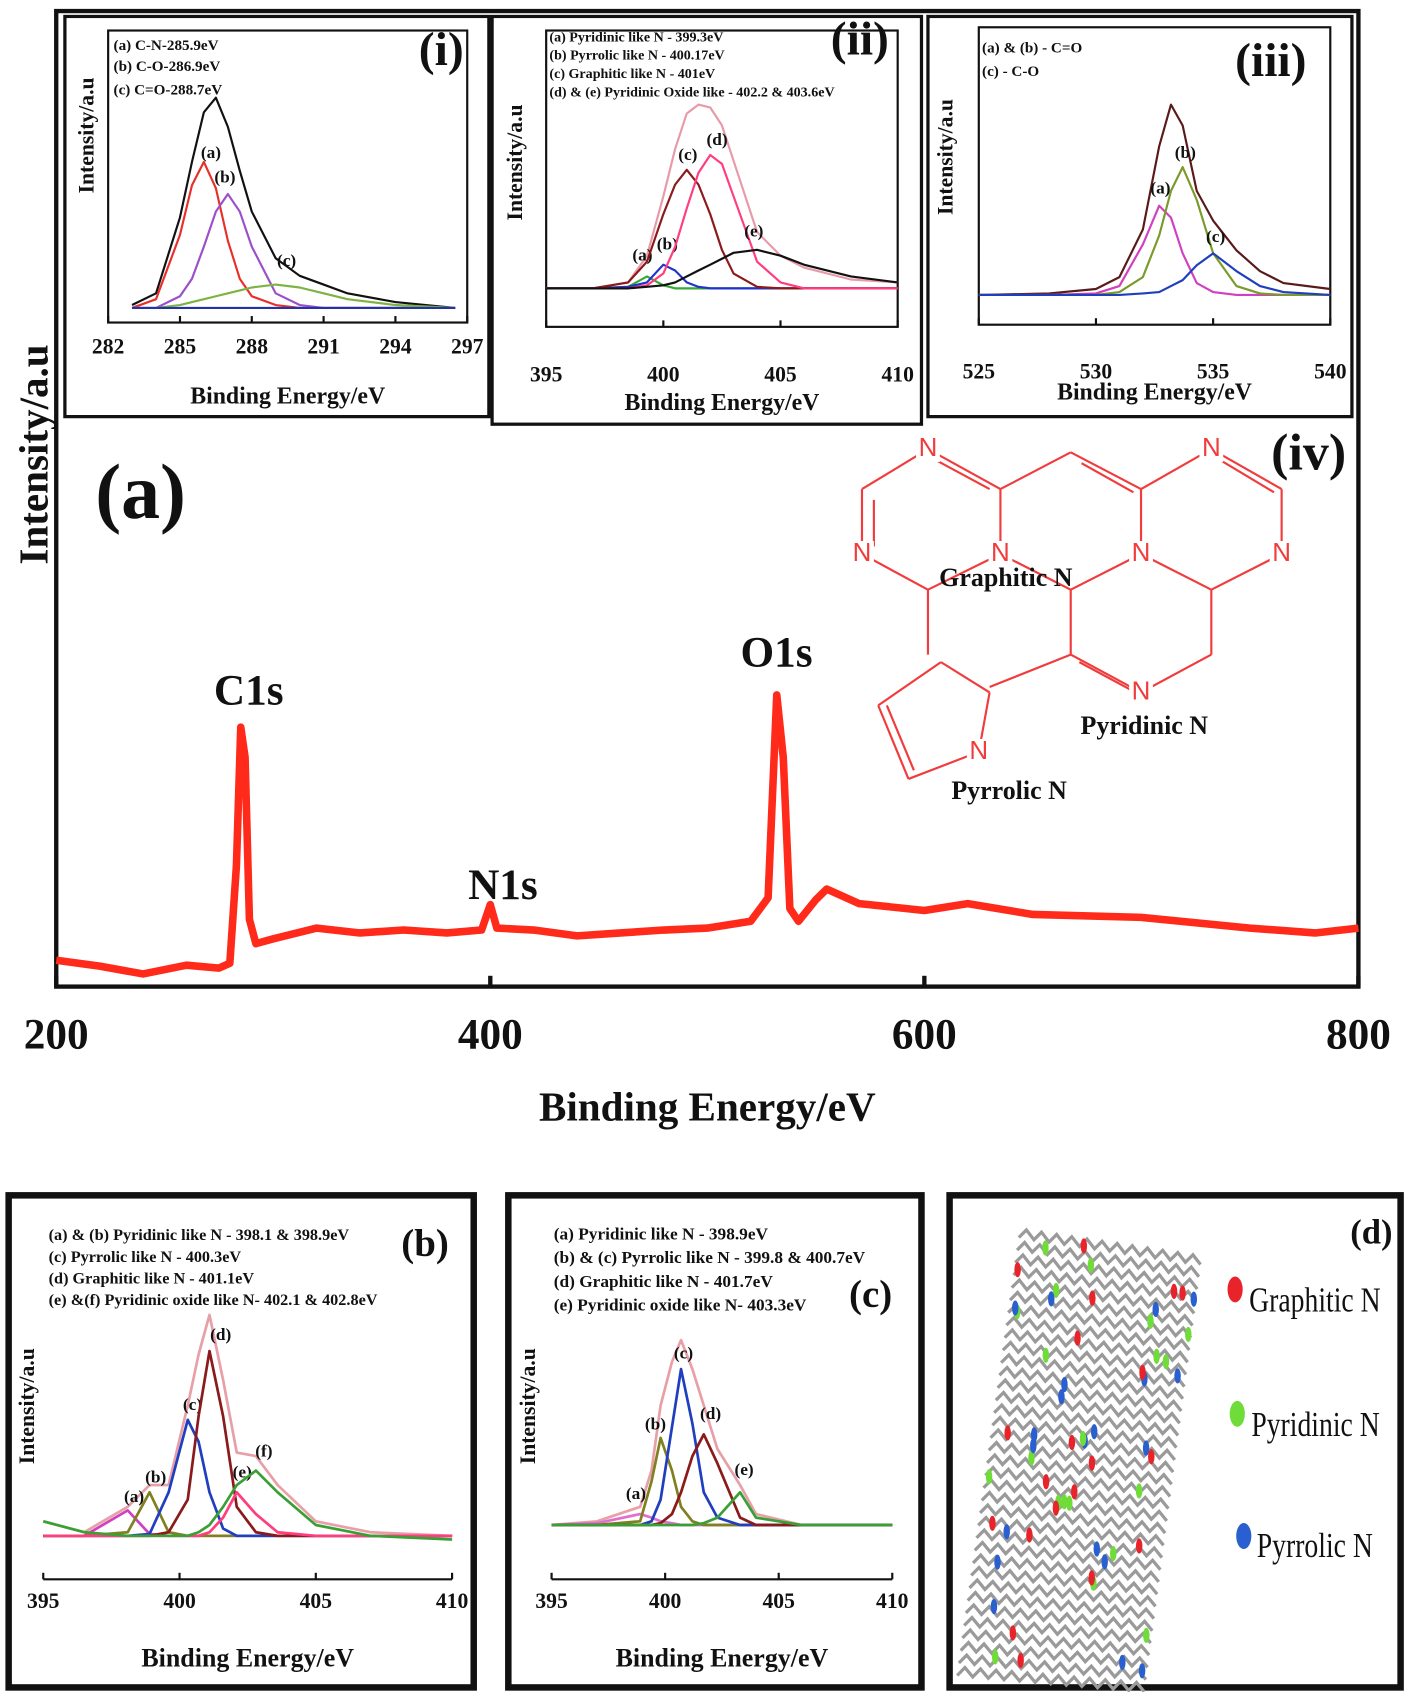 The image size is (1406, 1692). I want to click on x-tick-label: 535, so click(1213, 371).